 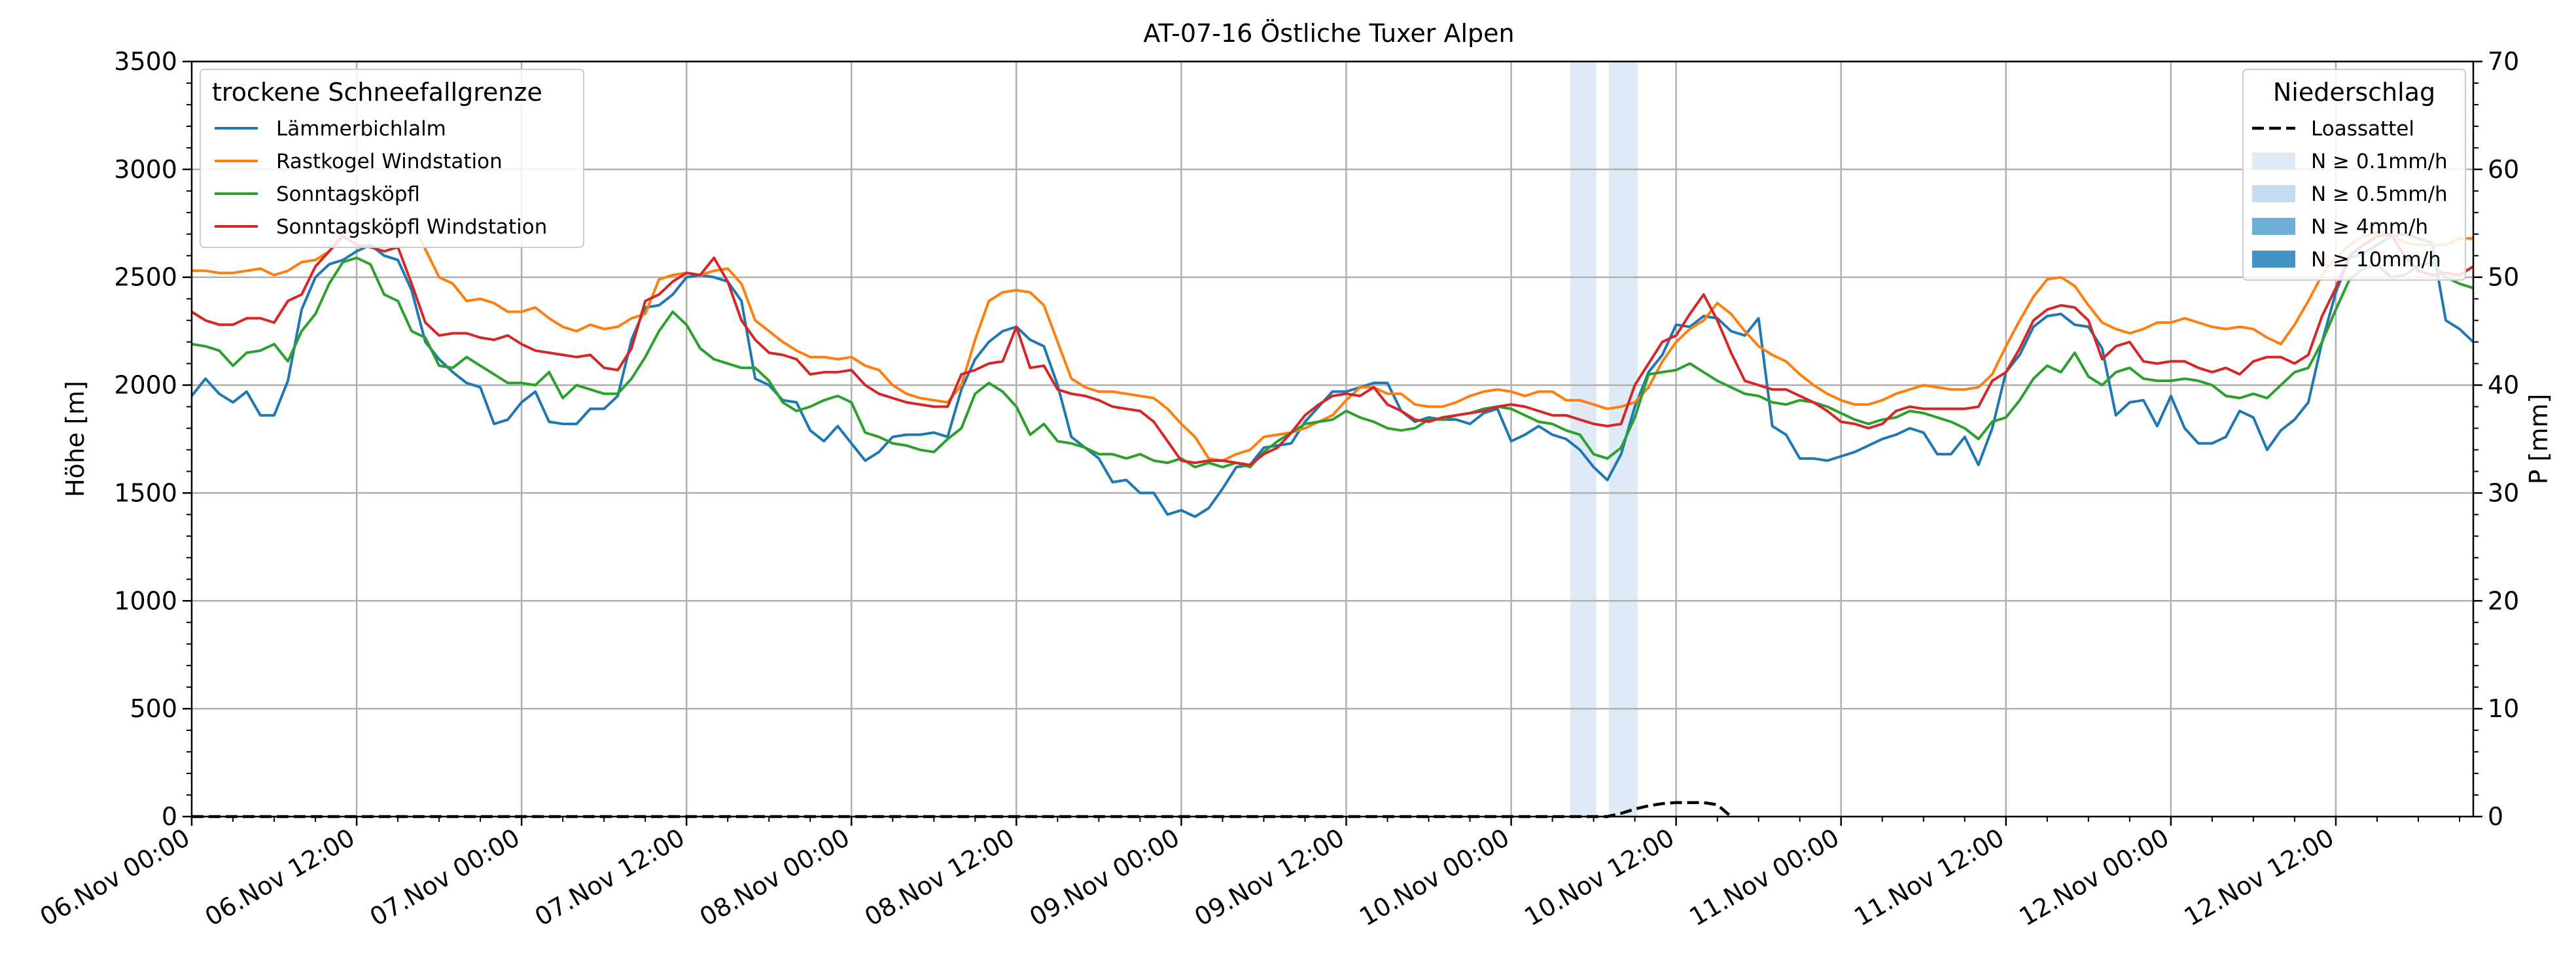 What do you see at coordinates (2503, 386) in the screenshot?
I see `y2-tick-label: 40` at bounding box center [2503, 386].